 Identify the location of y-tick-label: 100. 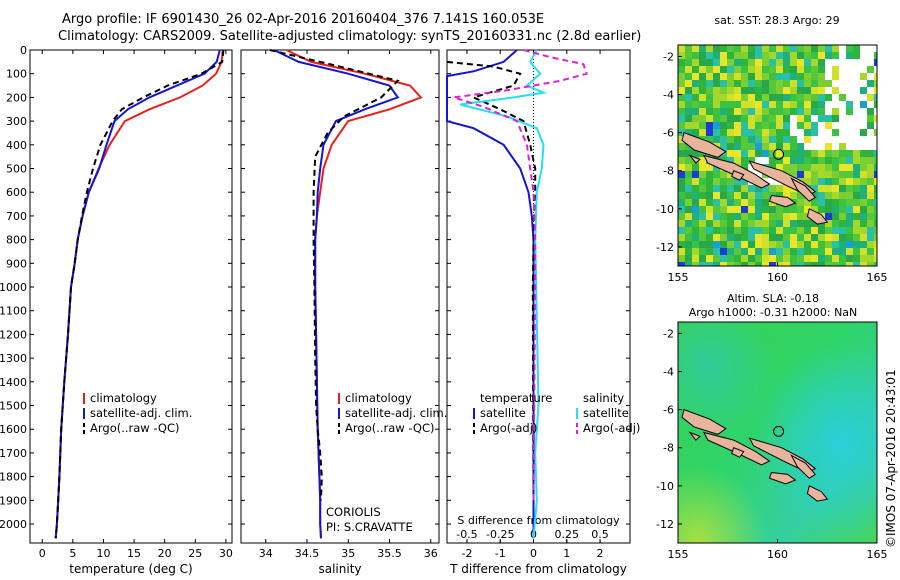
(16, 74).